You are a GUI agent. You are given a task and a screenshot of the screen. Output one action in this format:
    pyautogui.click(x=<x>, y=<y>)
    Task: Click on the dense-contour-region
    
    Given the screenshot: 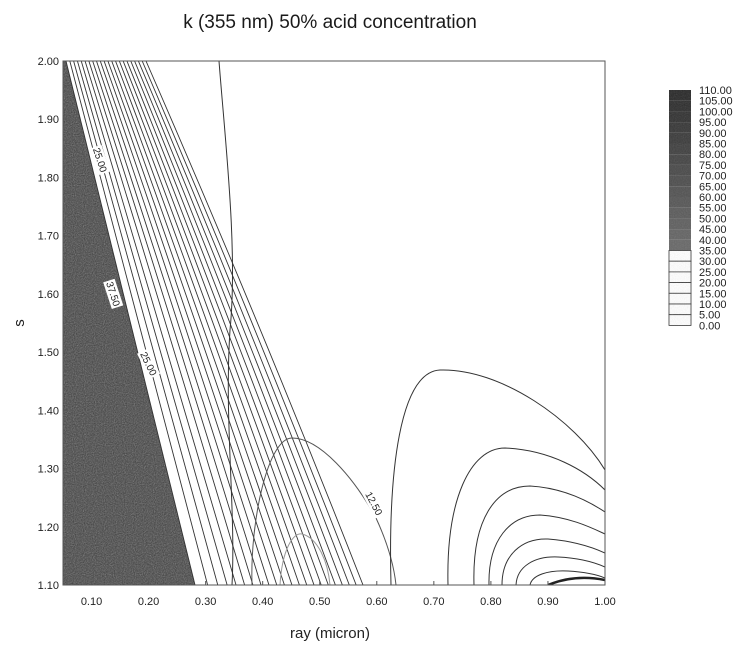 What is the action you would take?
    pyautogui.click(x=129, y=323)
    